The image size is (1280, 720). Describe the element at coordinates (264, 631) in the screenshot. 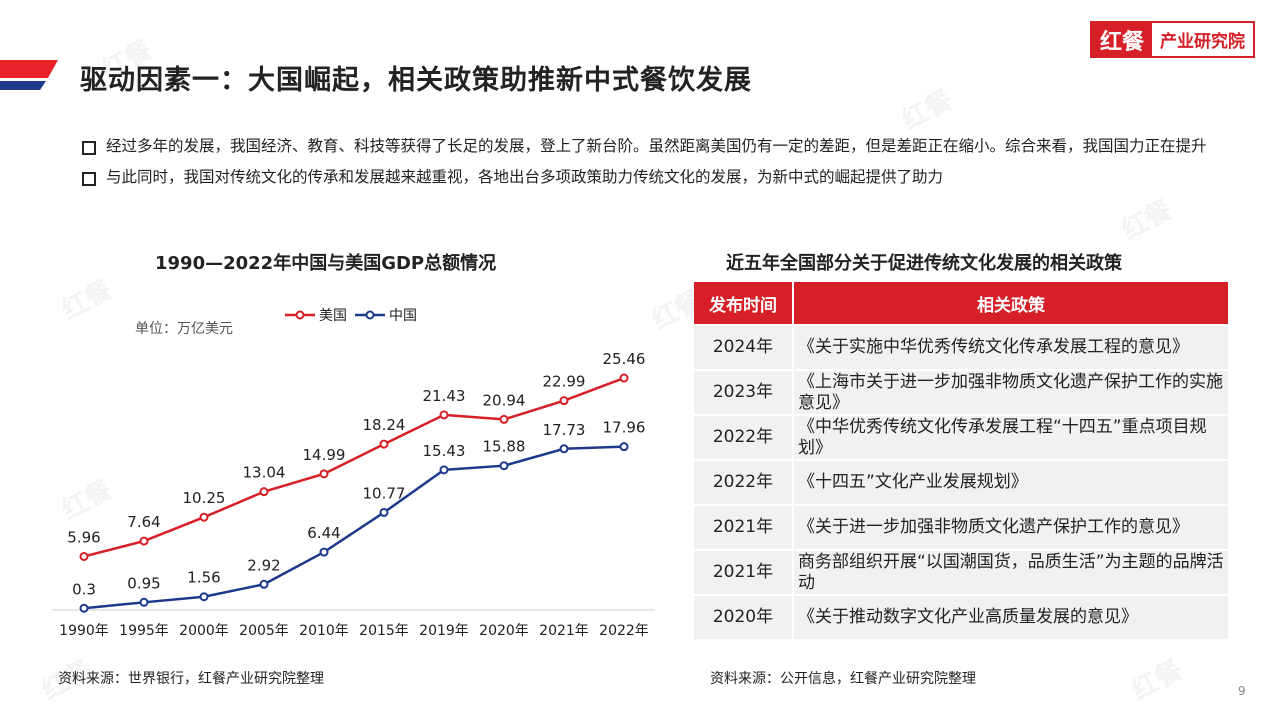

I see `x-tick-label: 2005年` at that location.